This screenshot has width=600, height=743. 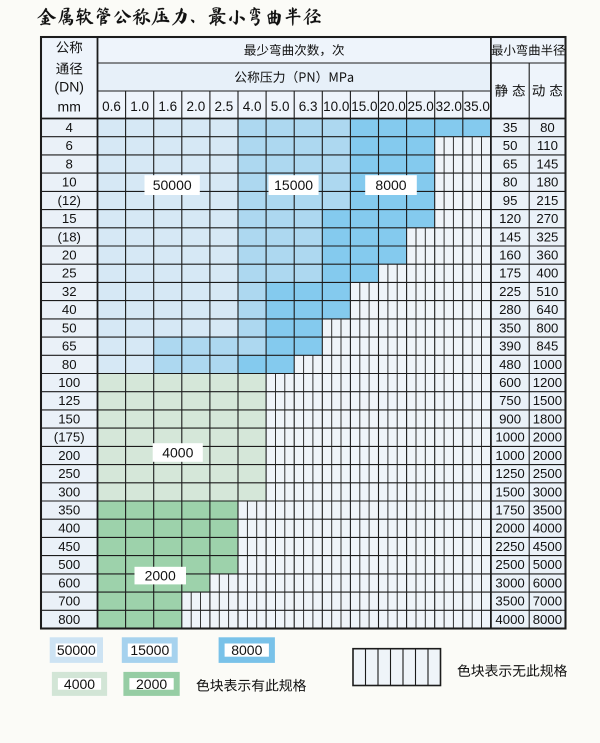 I want to click on svg-text: 1200, so click(x=547, y=382).